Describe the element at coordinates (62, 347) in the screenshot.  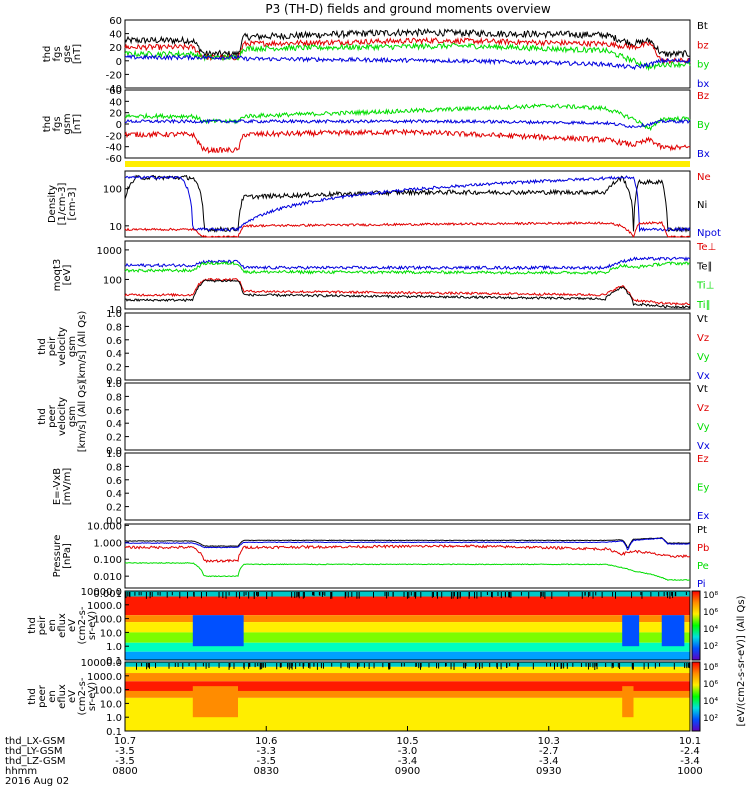
I see `y-axis-label: thdpeirvelocitygsm[km/s] (All Qs)` at that location.